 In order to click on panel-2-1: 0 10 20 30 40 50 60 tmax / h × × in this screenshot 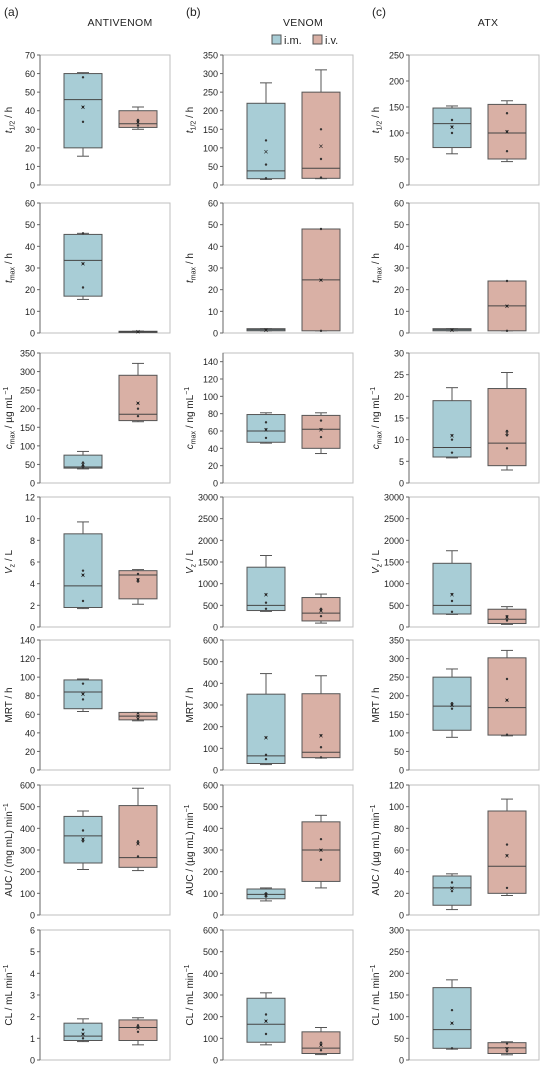, I will do `click(87, 269)`.